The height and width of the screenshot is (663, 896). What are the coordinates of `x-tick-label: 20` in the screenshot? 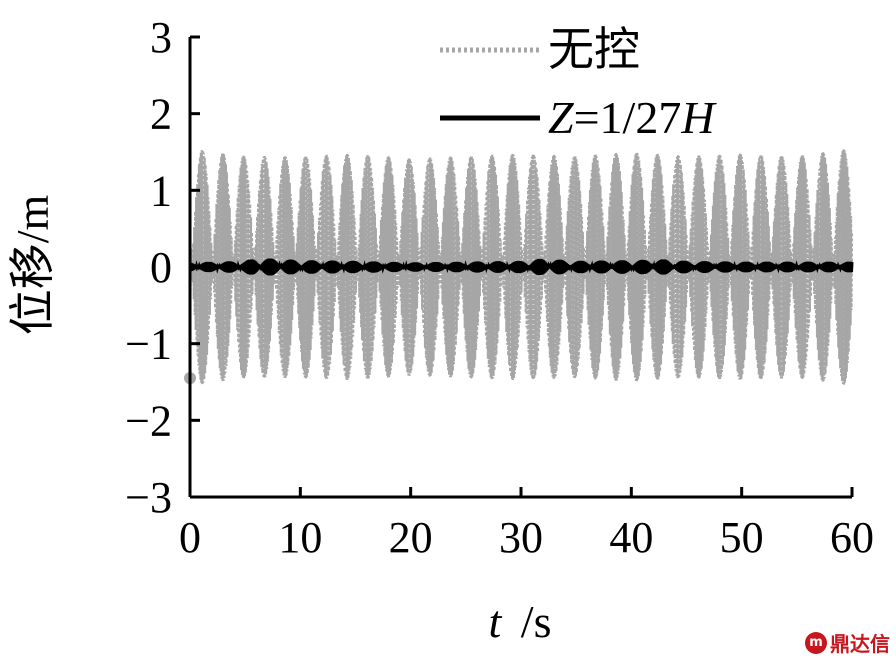 It's located at (411, 537).